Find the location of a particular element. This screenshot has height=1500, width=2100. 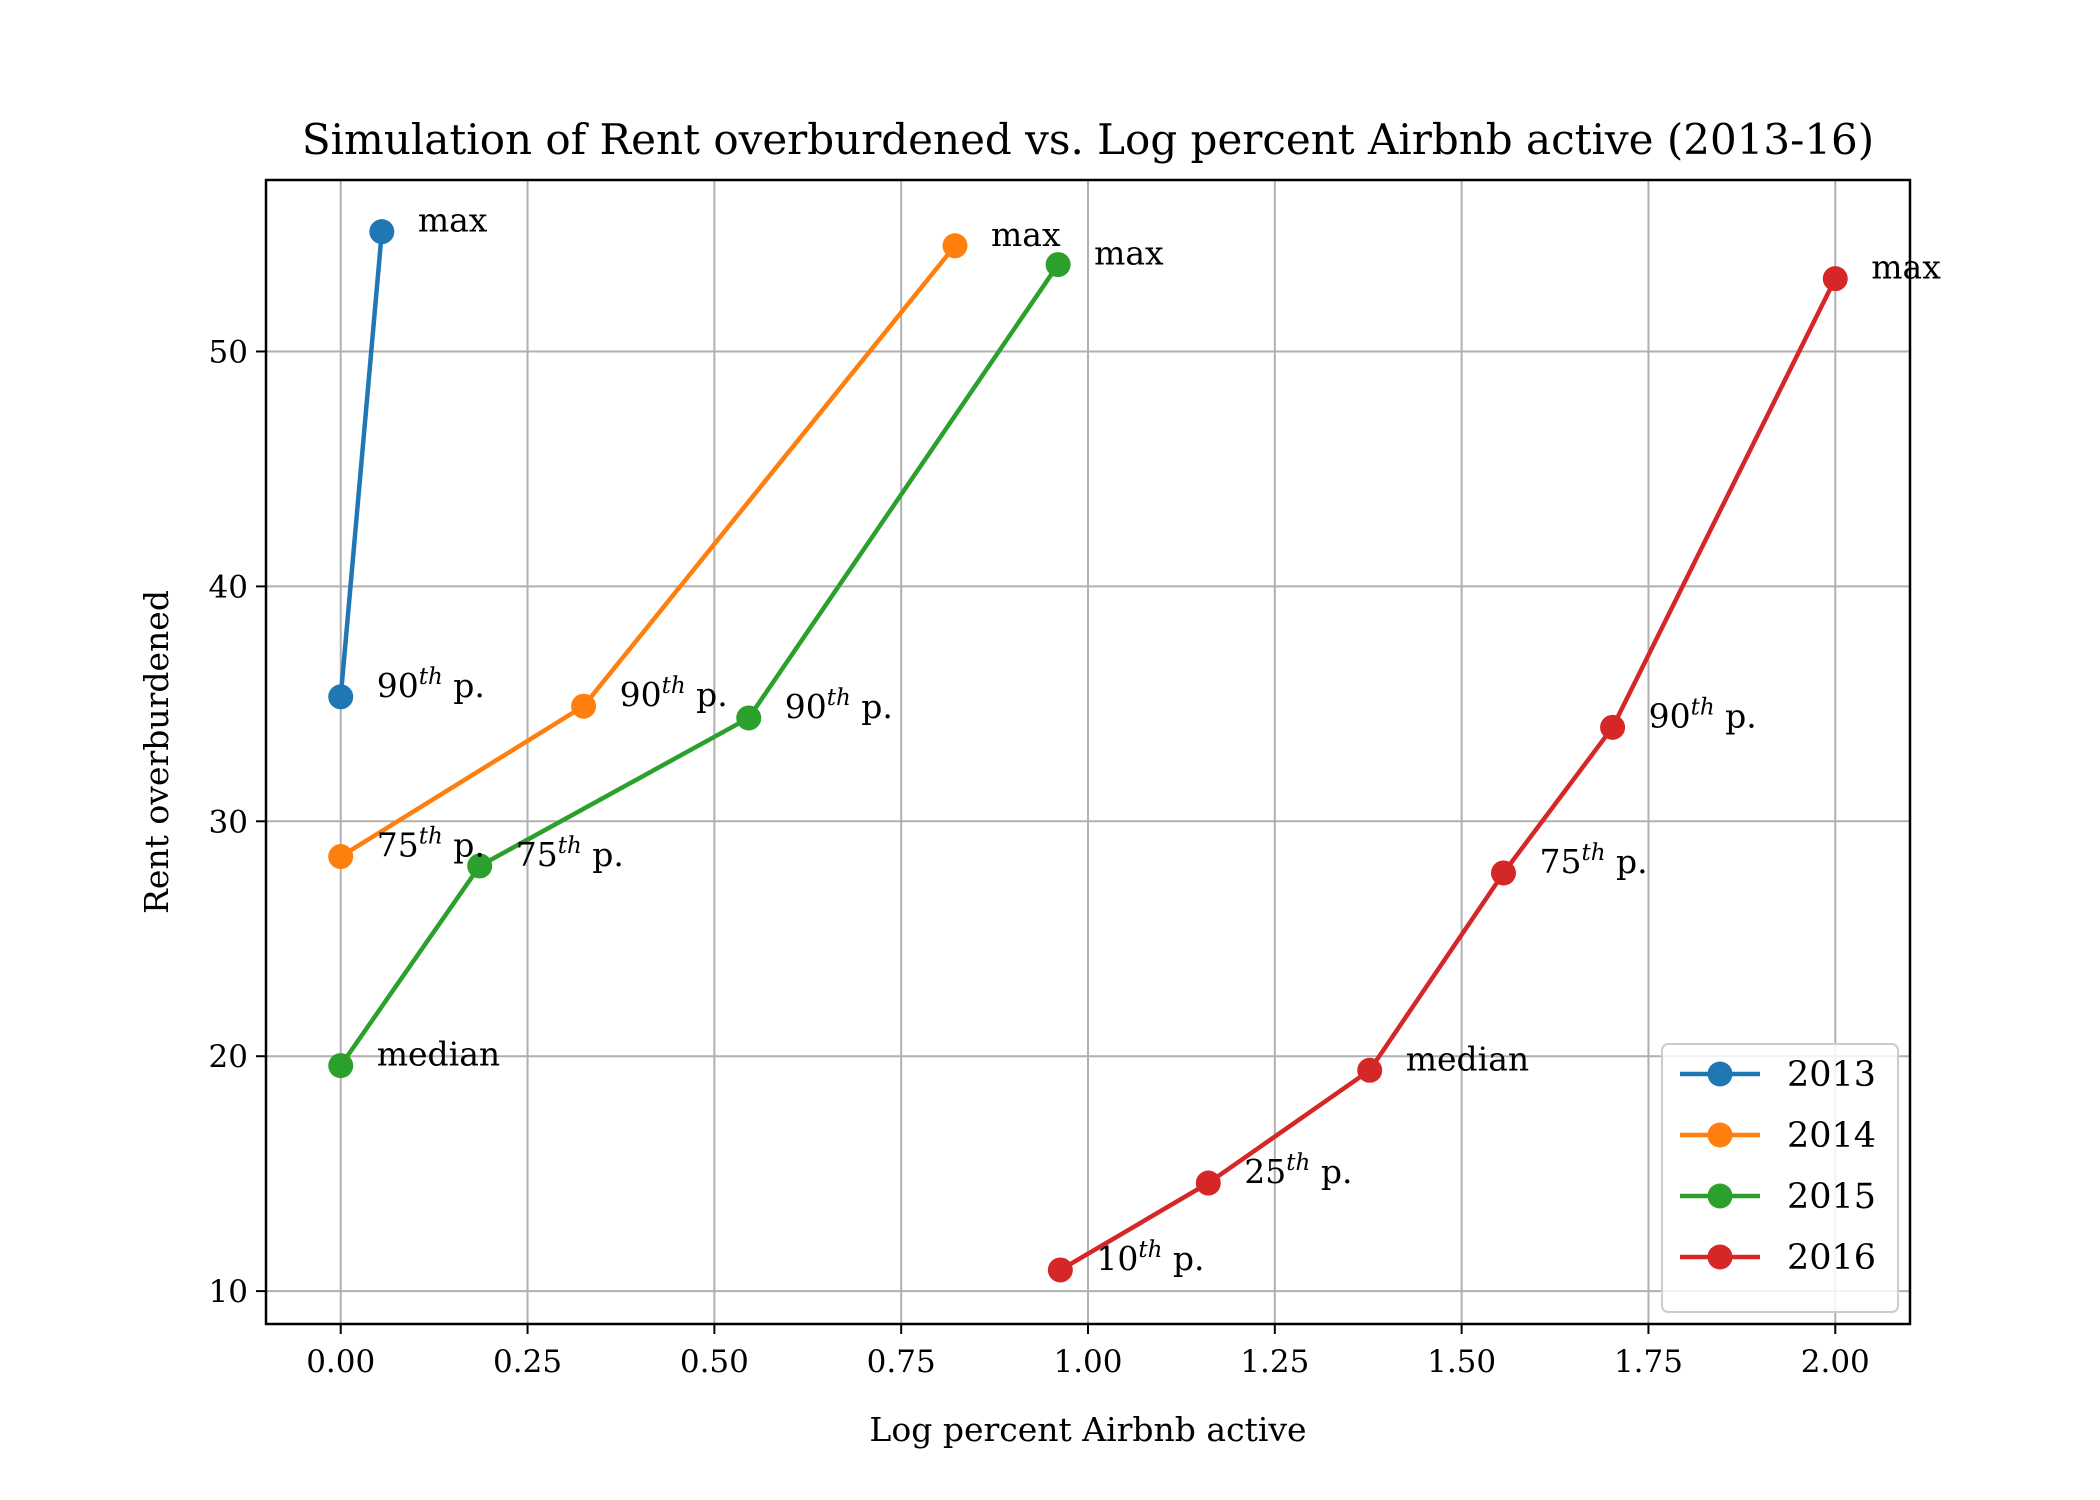

legend-label: 2013 is located at coordinates (1831, 1075).